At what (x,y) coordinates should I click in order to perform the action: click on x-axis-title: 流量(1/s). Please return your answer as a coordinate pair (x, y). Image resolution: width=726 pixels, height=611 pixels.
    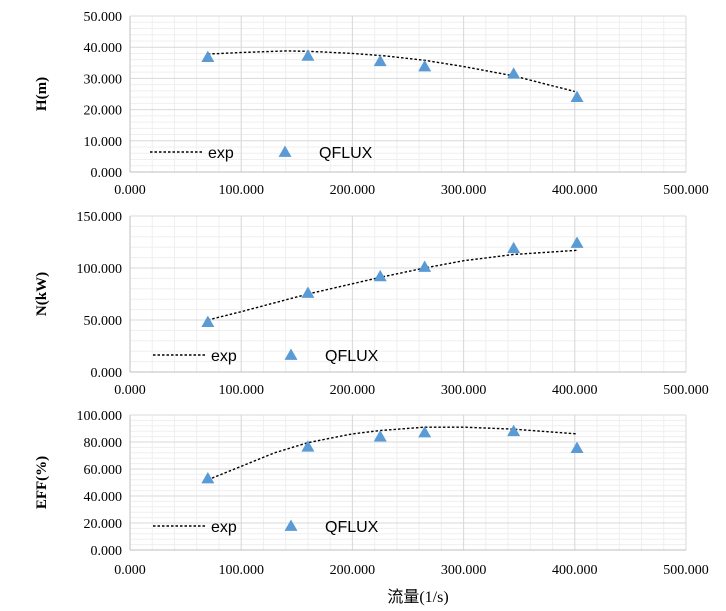
    Looking at the image, I should click on (417, 597).